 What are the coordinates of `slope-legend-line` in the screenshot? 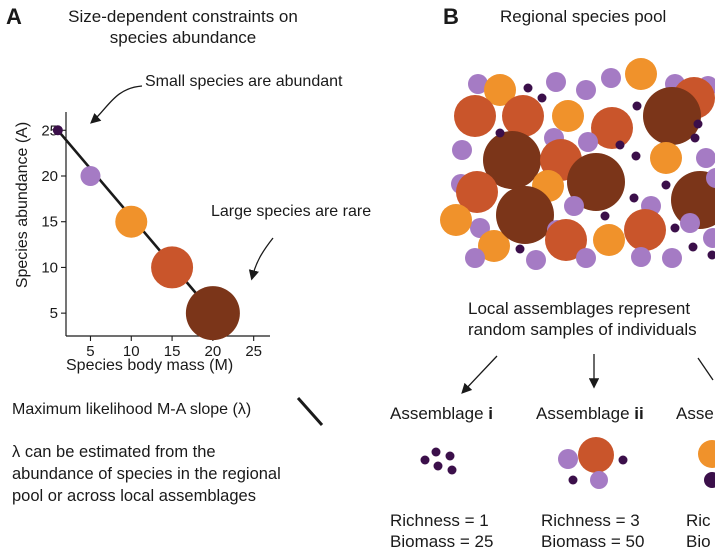 It's located at (310, 411).